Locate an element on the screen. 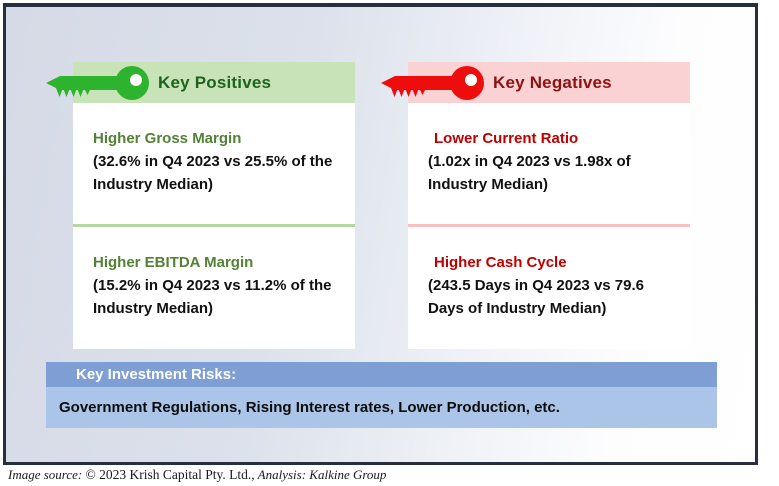 The width and height of the screenshot is (779, 486). key-negatives-header: Key Negatives is located at coordinates (549, 82).